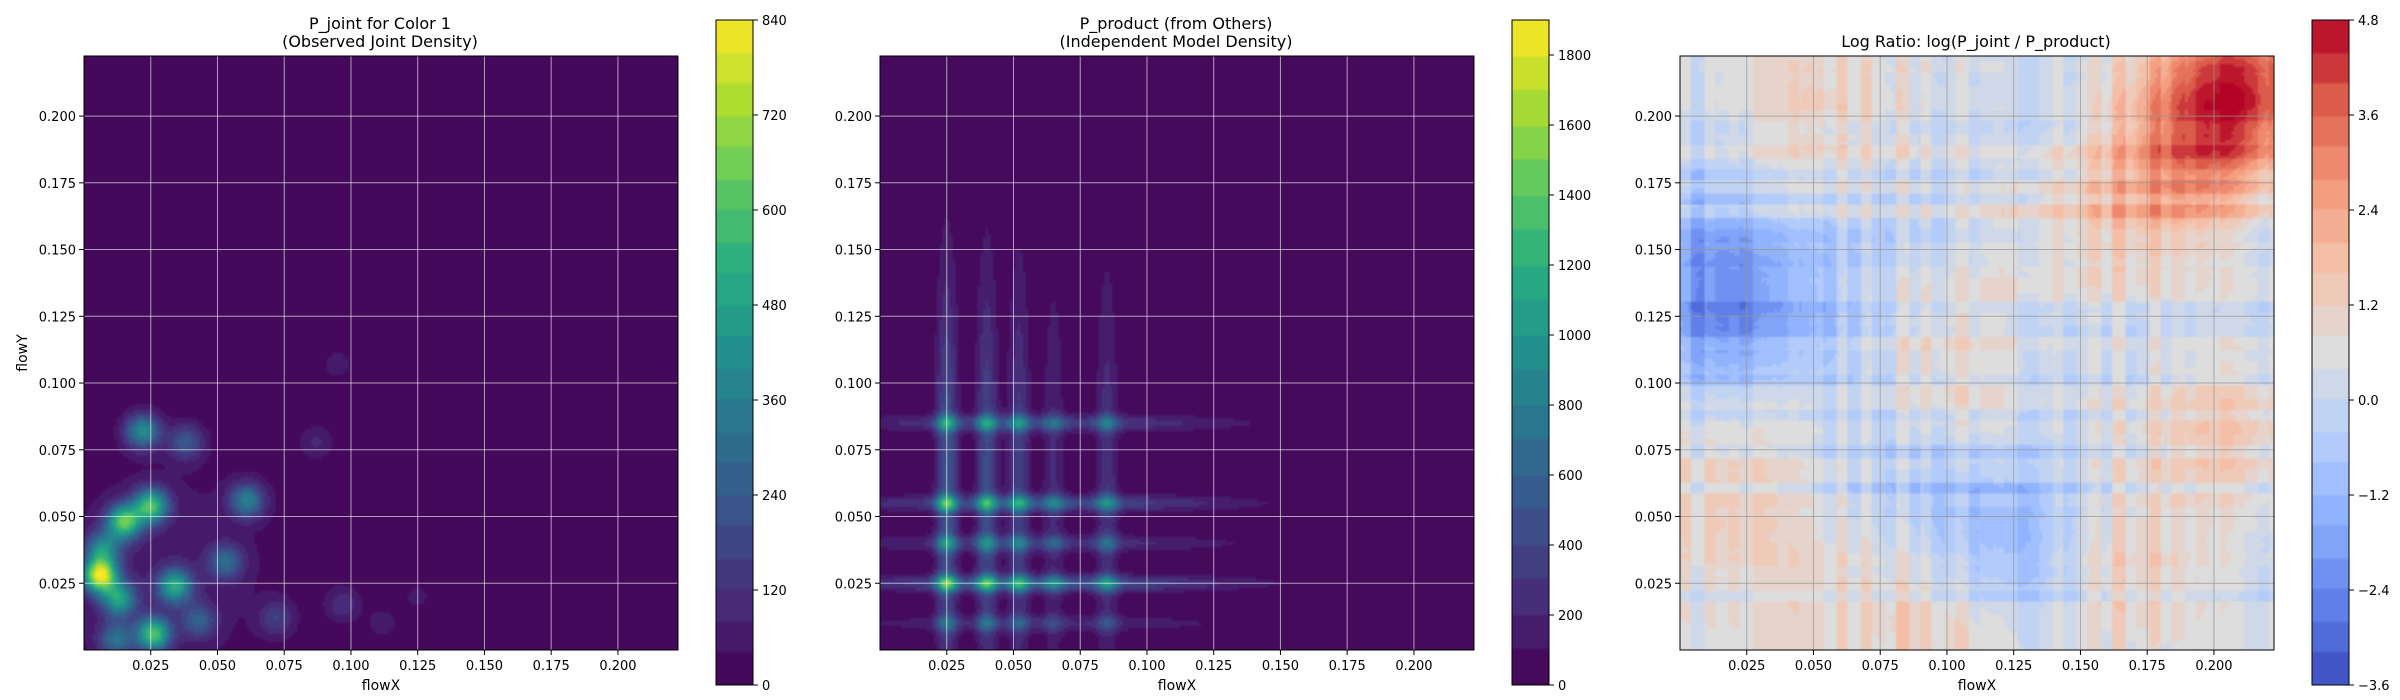 This screenshot has width=2400, height=700. What do you see at coordinates (2330, 352) in the screenshot?
I see `panel-3-colorbar-gradient` at bounding box center [2330, 352].